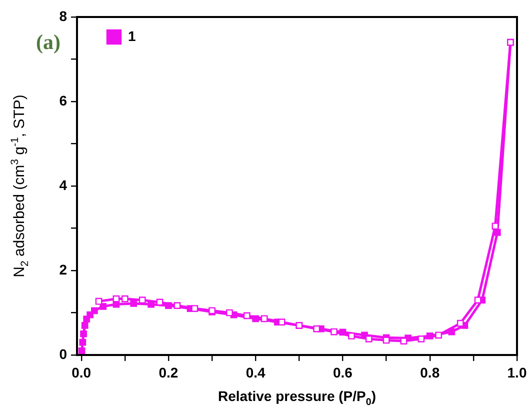 The height and width of the screenshot is (416, 532). I want to click on legend-label: 1, so click(132, 36).